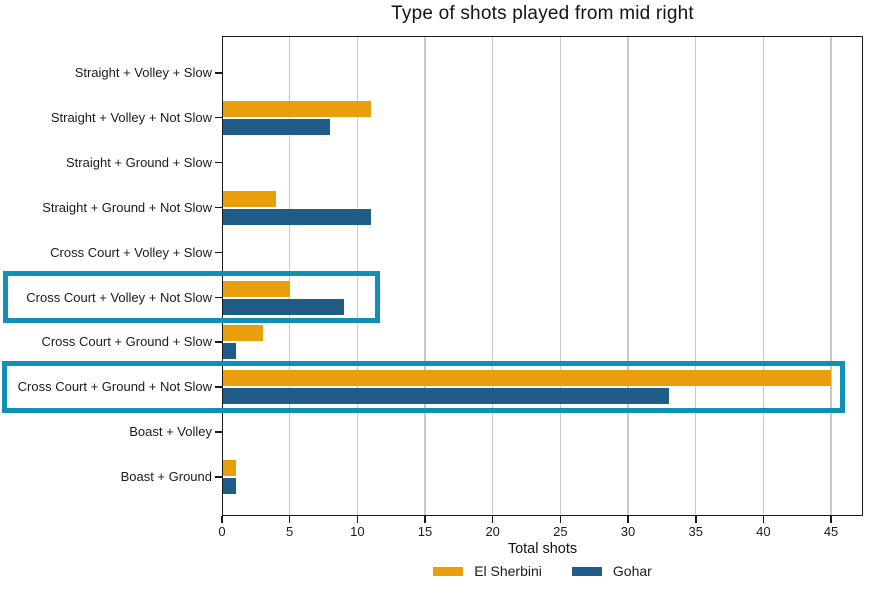 The width and height of the screenshot is (871, 595). Describe the element at coordinates (695, 531) in the screenshot. I see `x-tick-label: 35` at that location.